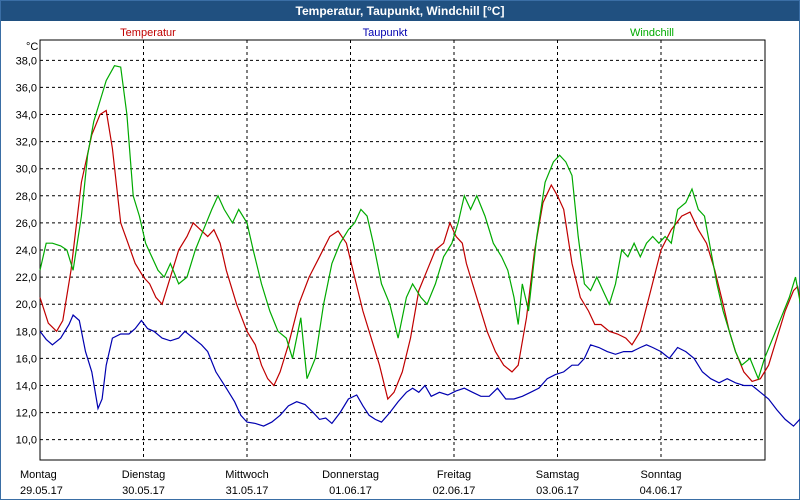 The width and height of the screenshot is (800, 500). I want to click on y-tick-label: 38,0, so click(26, 61).